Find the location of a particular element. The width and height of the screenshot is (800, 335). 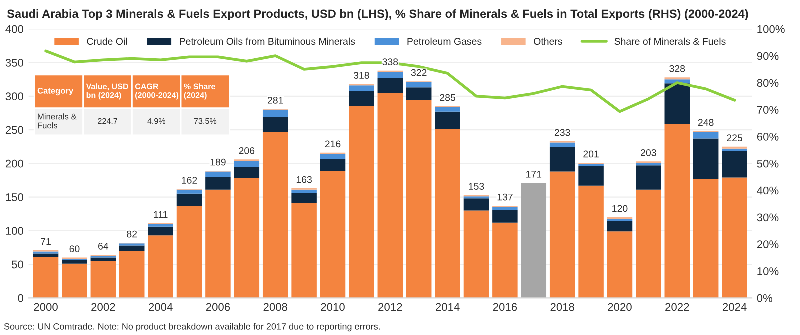

annotation: 73.5% is located at coordinates (205, 121).